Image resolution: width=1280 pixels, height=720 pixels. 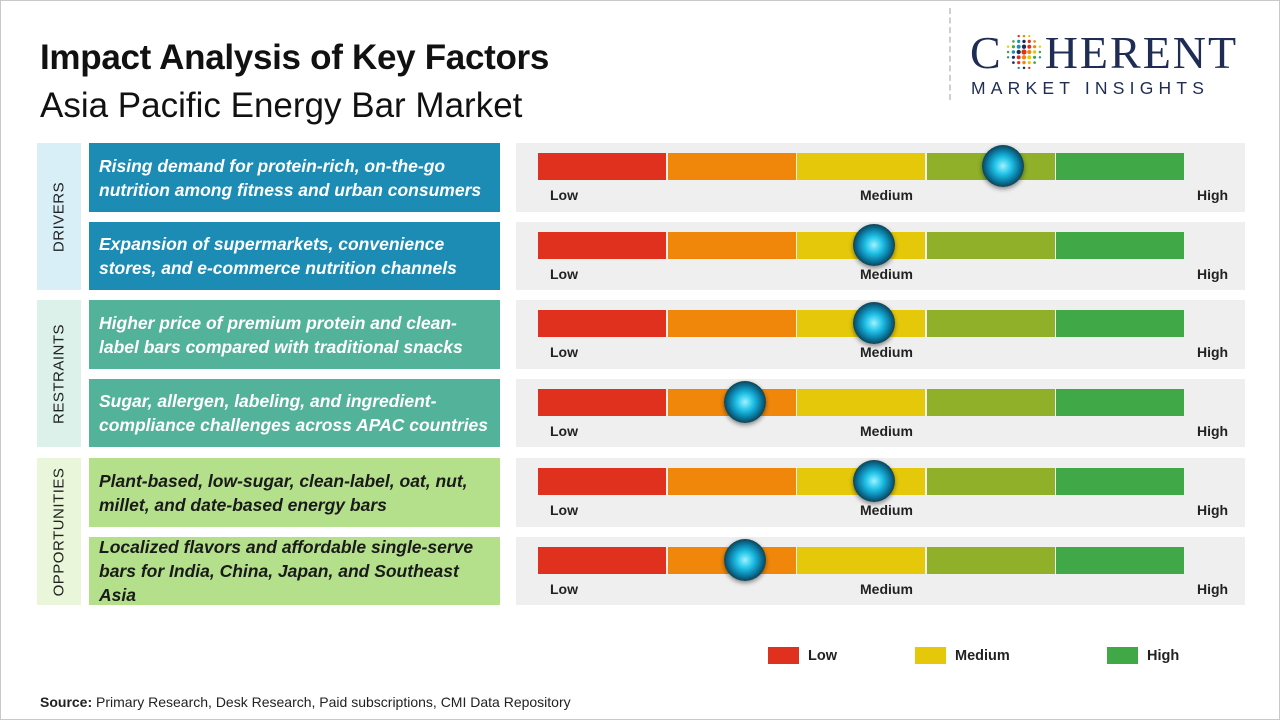 I want to click on chart-subtitle: Asia Pacific Energy Bar Market, so click(x=281, y=105).